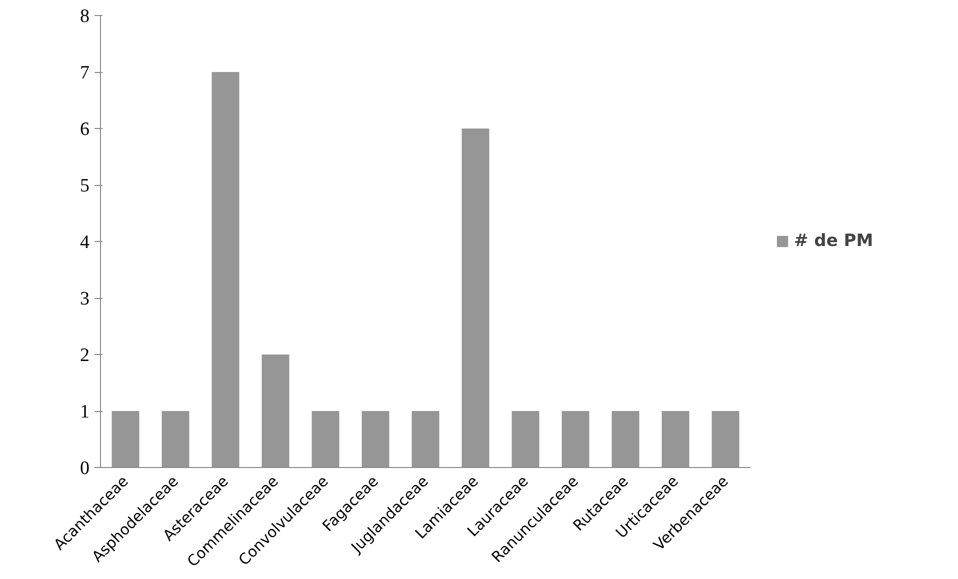  What do you see at coordinates (85, 242) in the screenshot?
I see `y-tick-label: 4` at bounding box center [85, 242].